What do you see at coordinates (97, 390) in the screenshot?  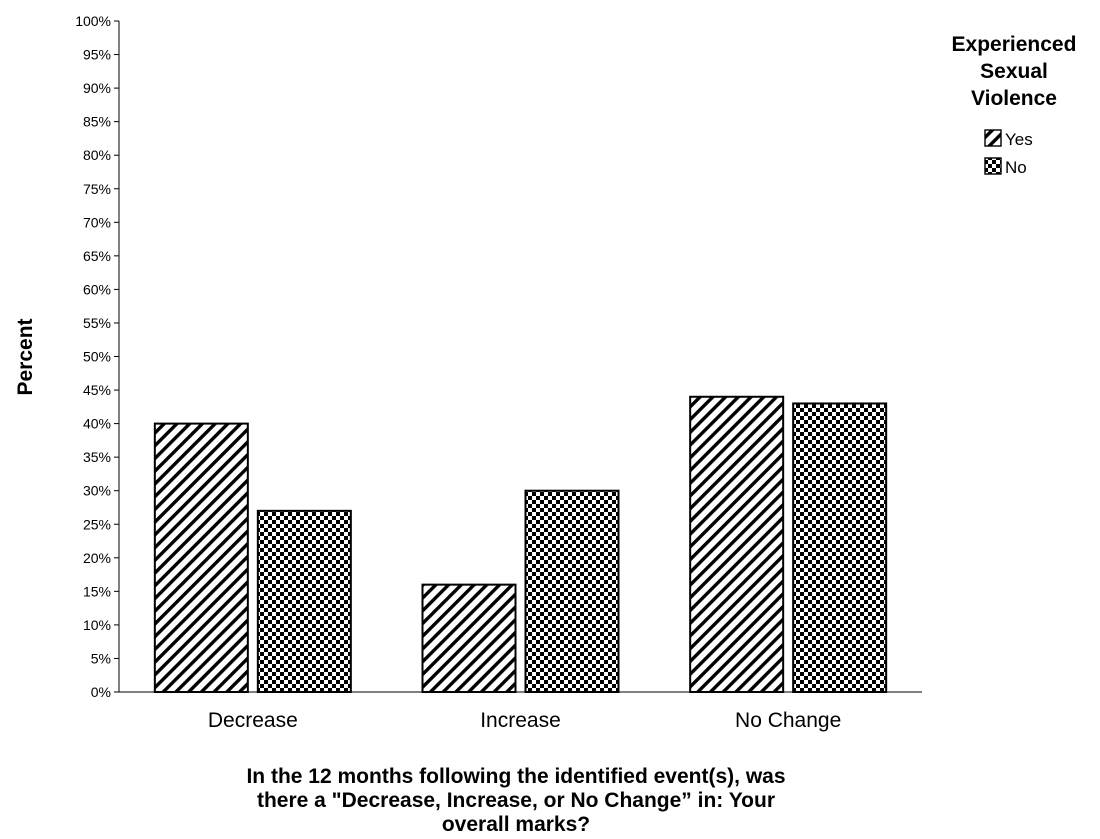 I see `y-tick-label: 45%` at bounding box center [97, 390].